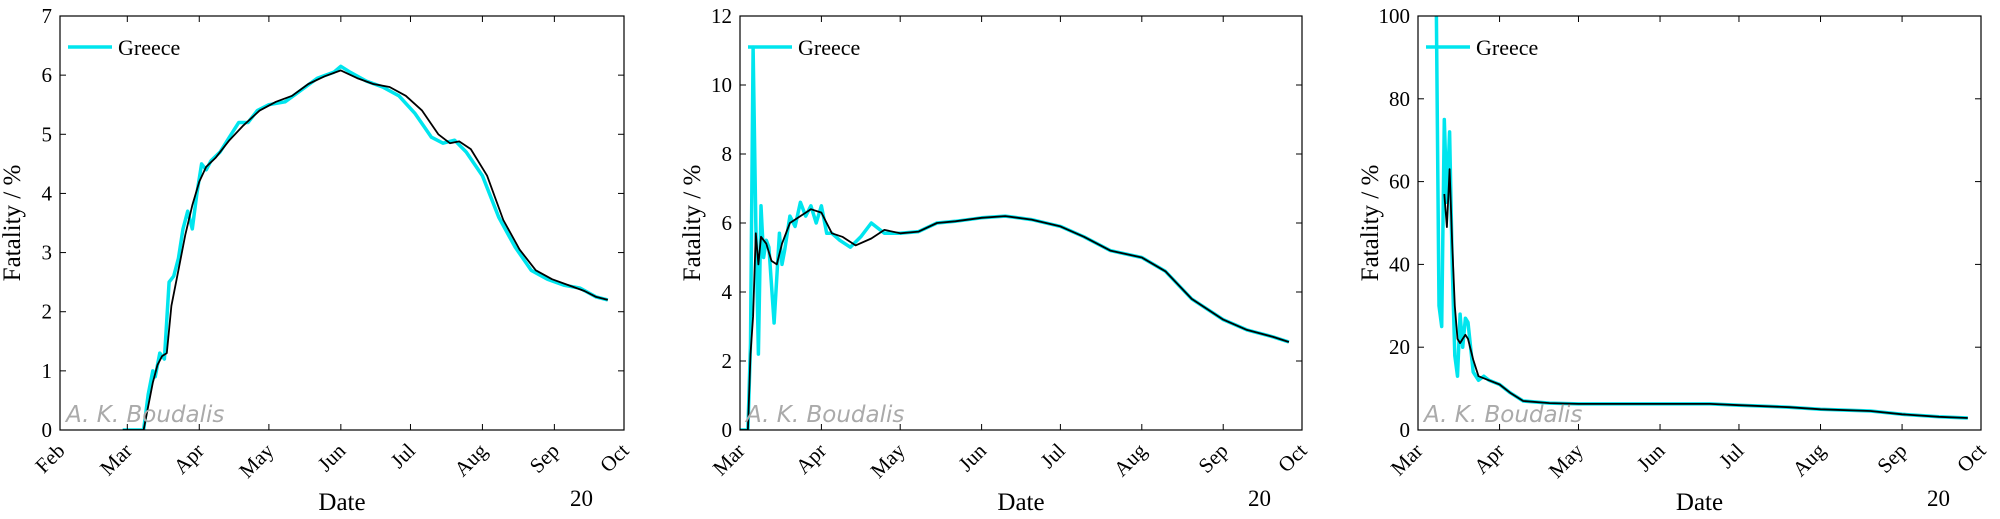 Image resolution: width=2000 pixels, height=519 pixels. What do you see at coordinates (47, 16) in the screenshot?
I see `y-tick-label: 7` at bounding box center [47, 16].